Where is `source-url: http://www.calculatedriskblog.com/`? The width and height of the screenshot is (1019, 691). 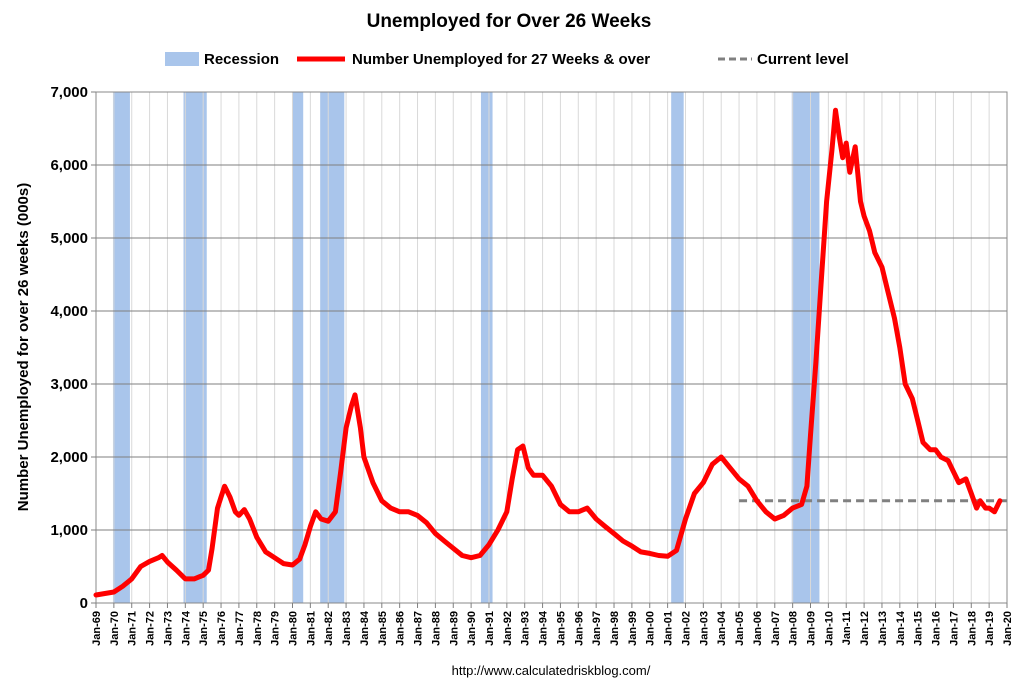 source-url: http://www.calculatedriskblog.com/ is located at coordinates (551, 670).